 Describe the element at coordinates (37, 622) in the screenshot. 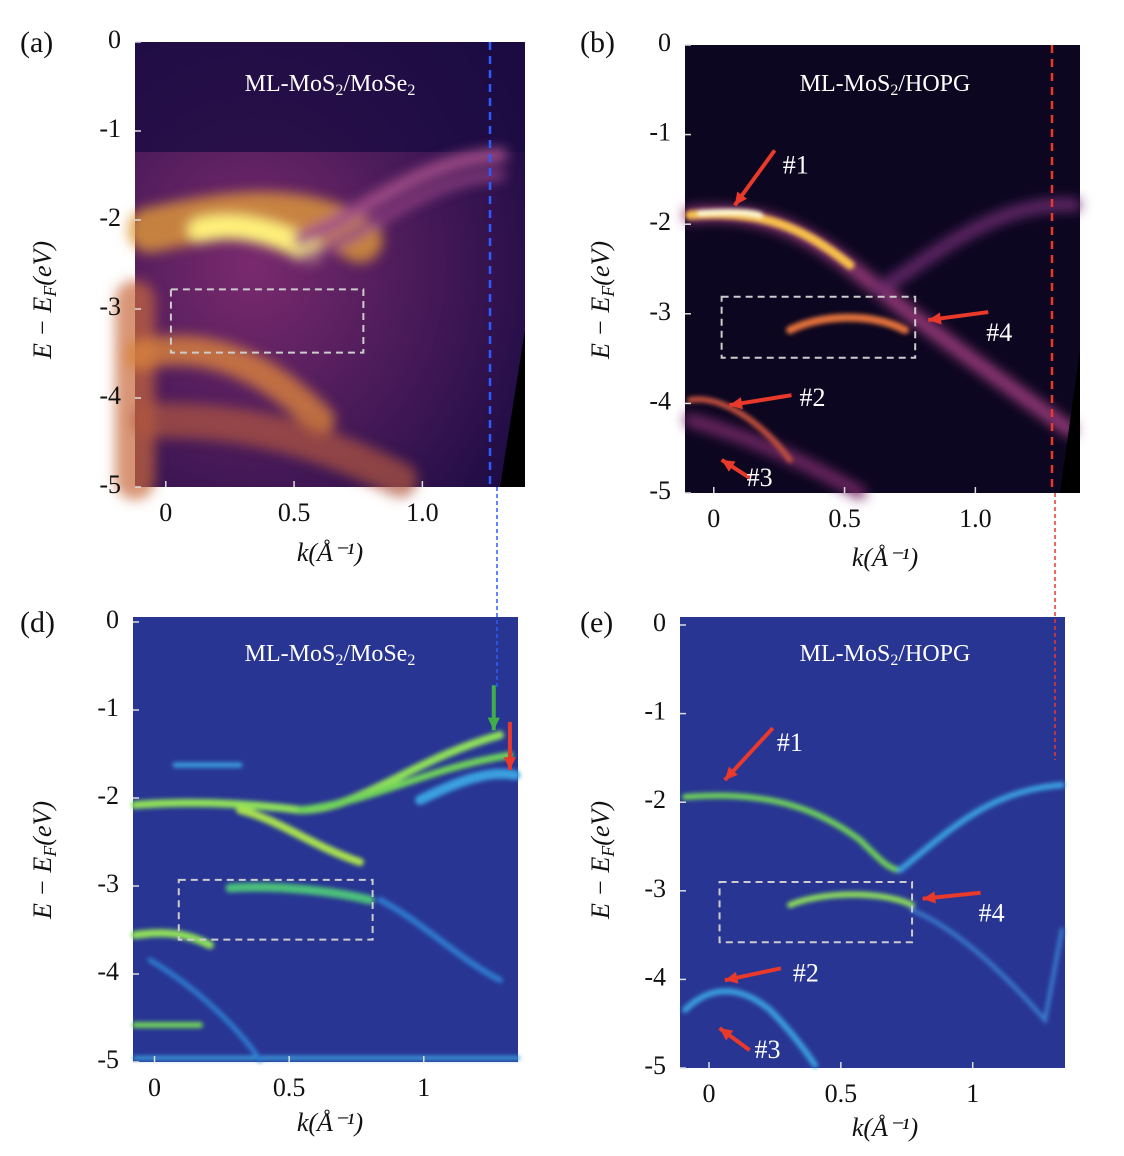

I see `panel-label: (d)` at that location.